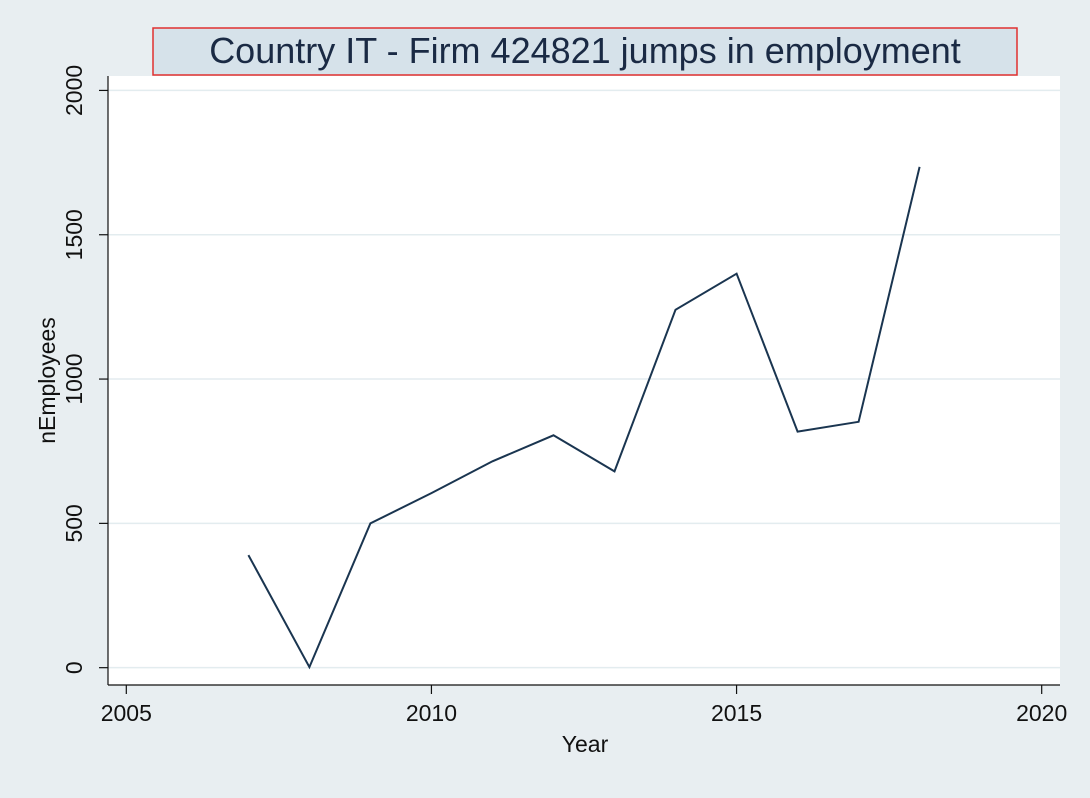  Describe the element at coordinates (74, 667) in the screenshot. I see `y-tick-label: 0` at that location.